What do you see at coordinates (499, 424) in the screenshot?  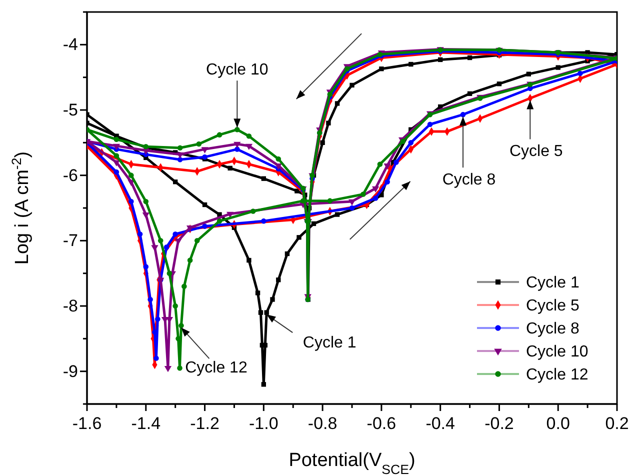 I see `x-tick-label: -0.2` at bounding box center [499, 424].